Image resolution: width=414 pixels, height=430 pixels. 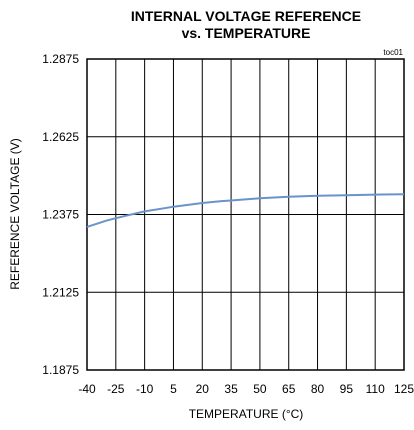 I want to click on chart-title-line-1: INTERNAL VOLTAGE REFERENCE, so click(x=246, y=16).